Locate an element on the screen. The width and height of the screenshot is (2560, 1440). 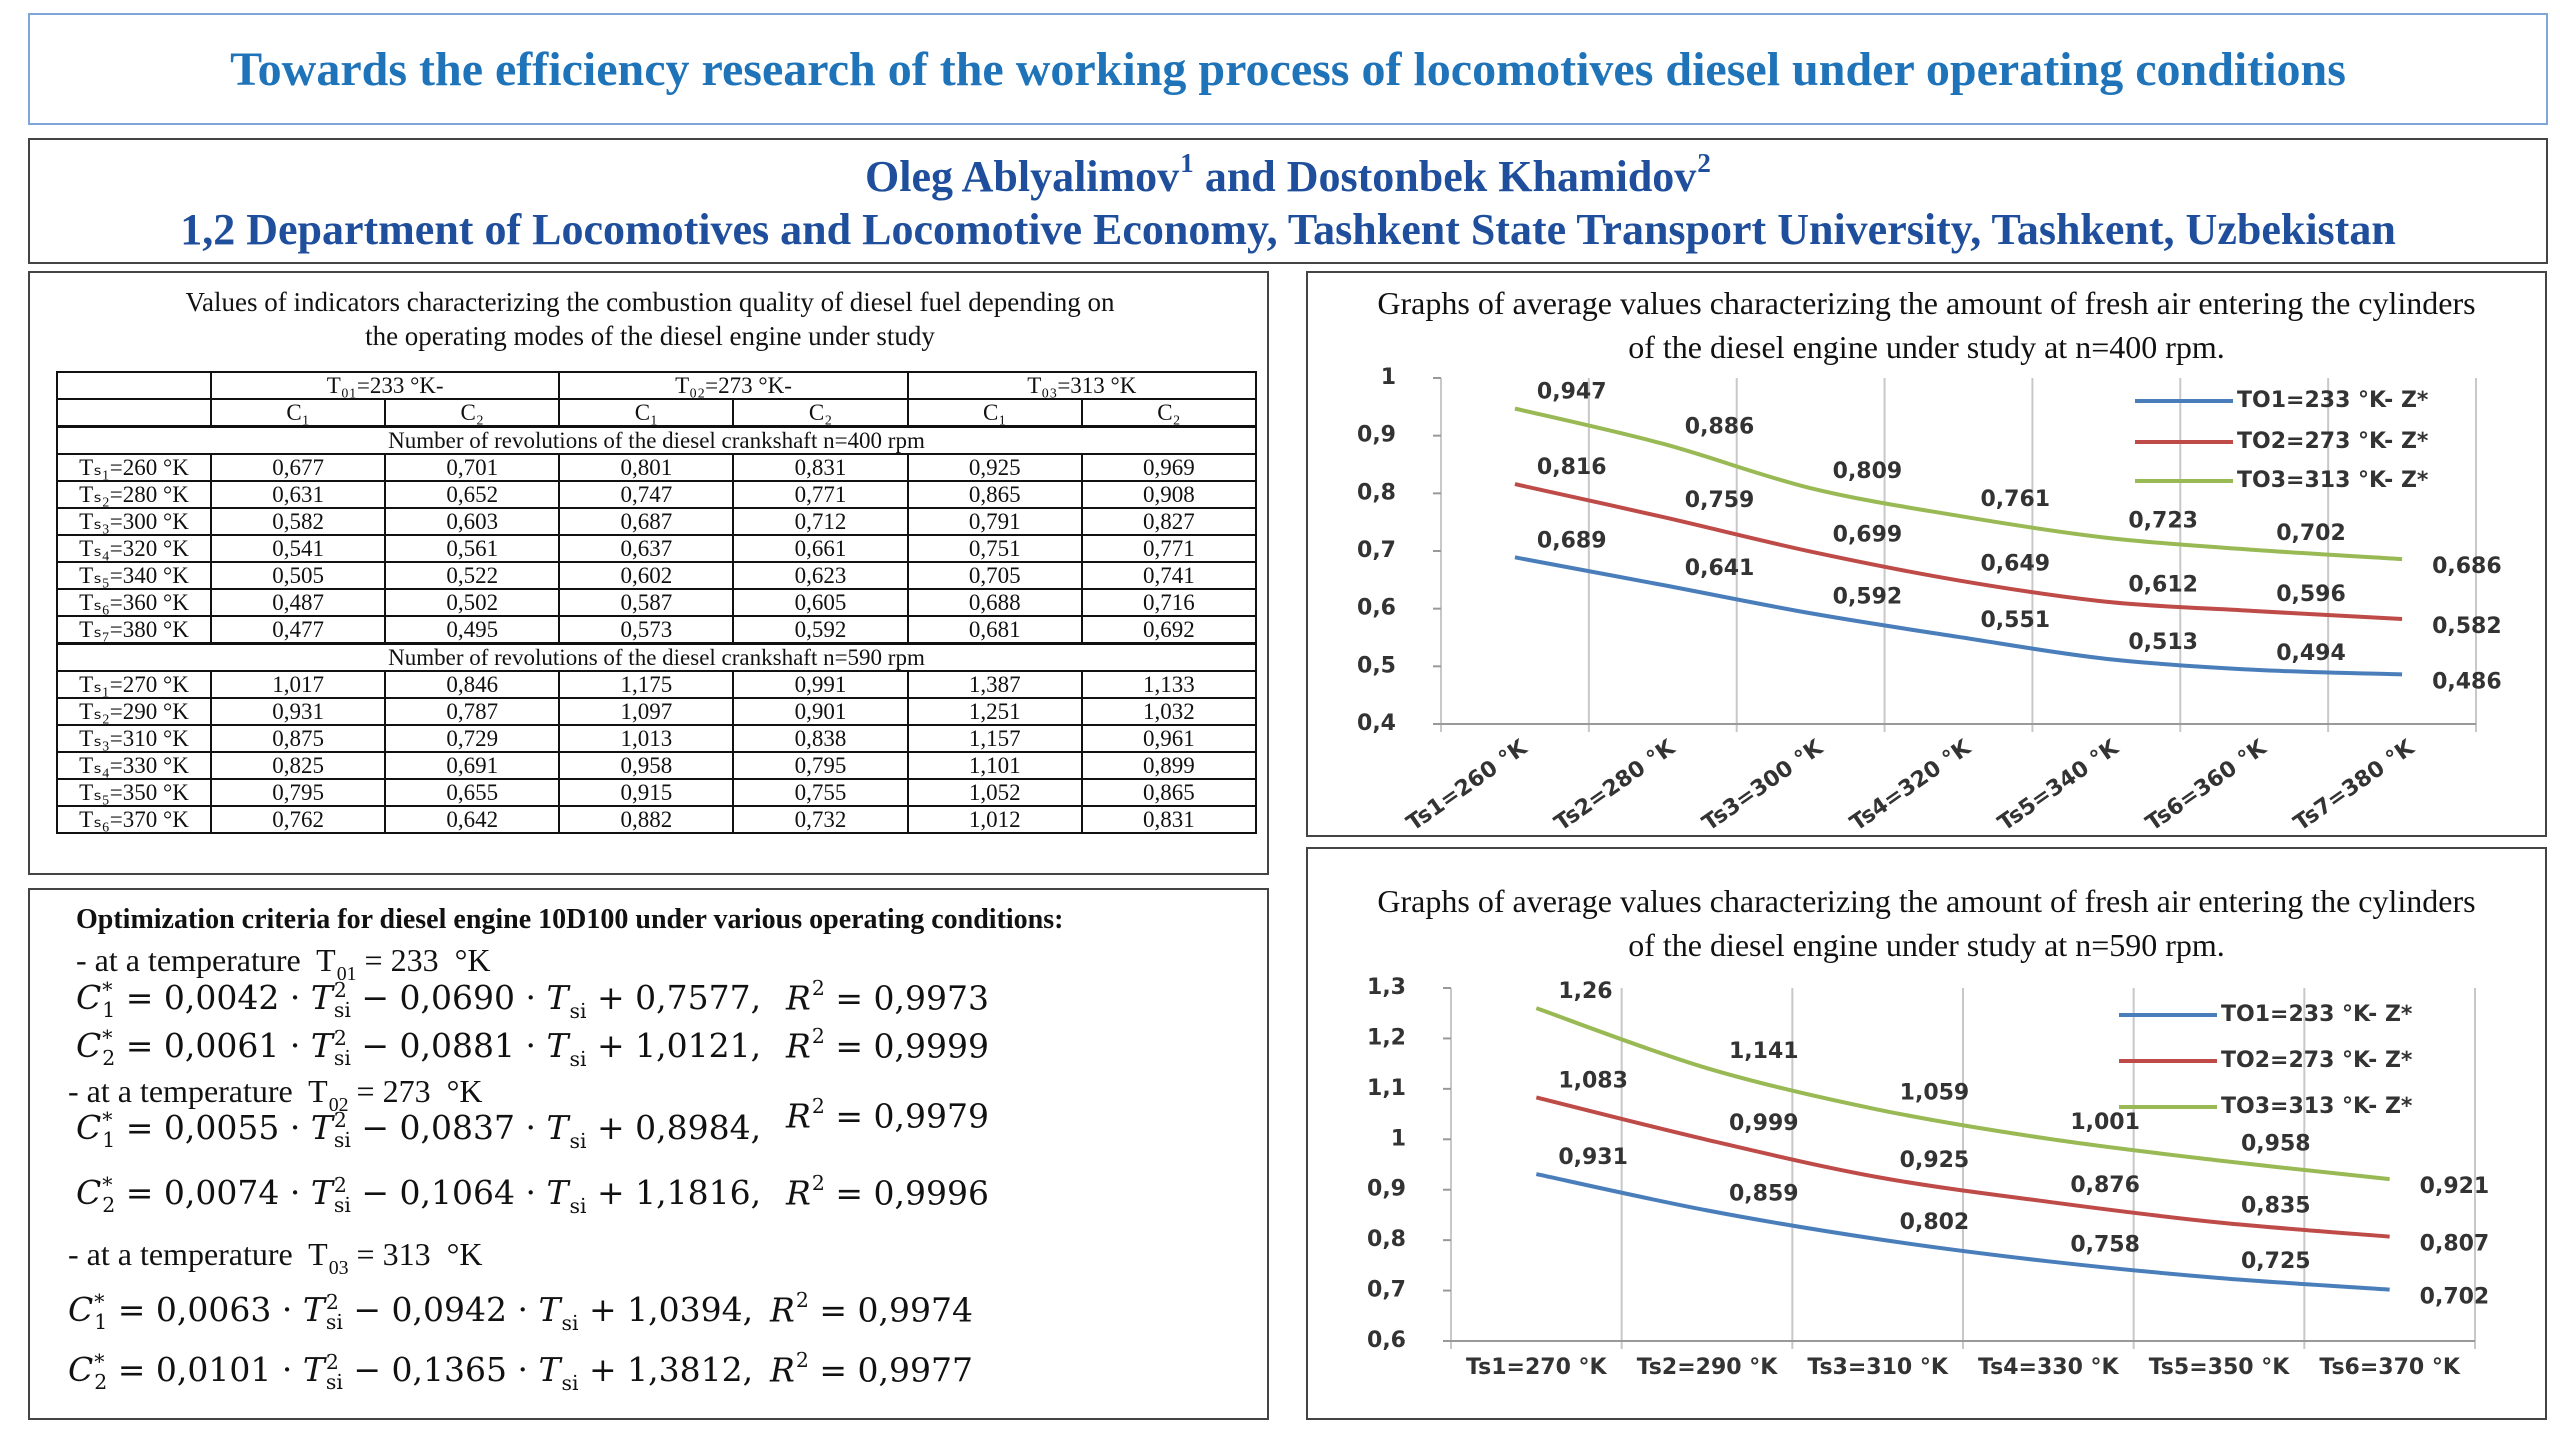
cell: 0,915 is located at coordinates (646, 792).